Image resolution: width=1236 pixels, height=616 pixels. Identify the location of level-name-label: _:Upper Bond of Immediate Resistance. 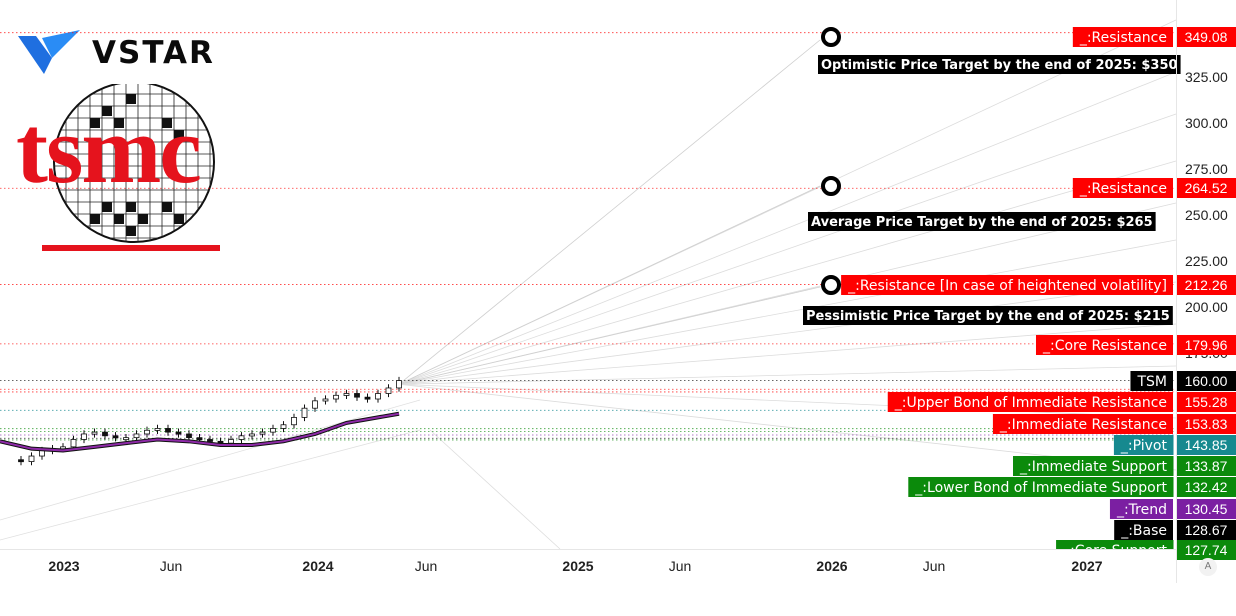
(1030, 403).